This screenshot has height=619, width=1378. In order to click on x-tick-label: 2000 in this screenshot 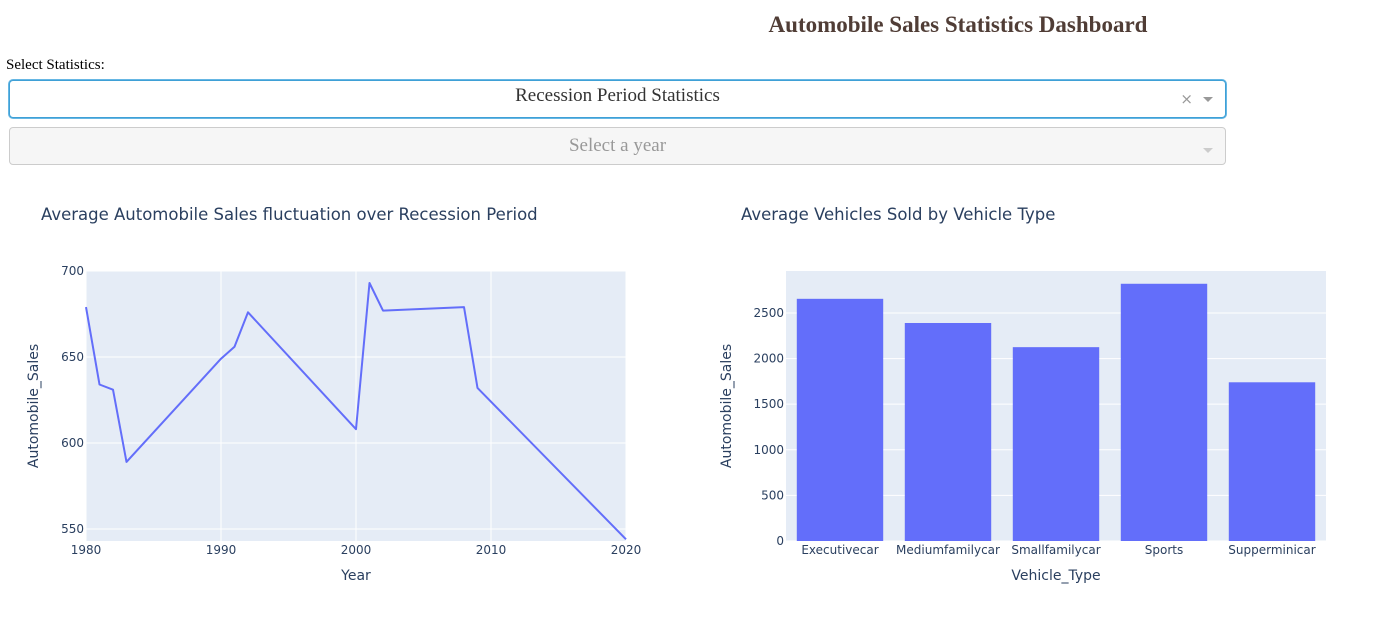, I will do `click(356, 550)`.